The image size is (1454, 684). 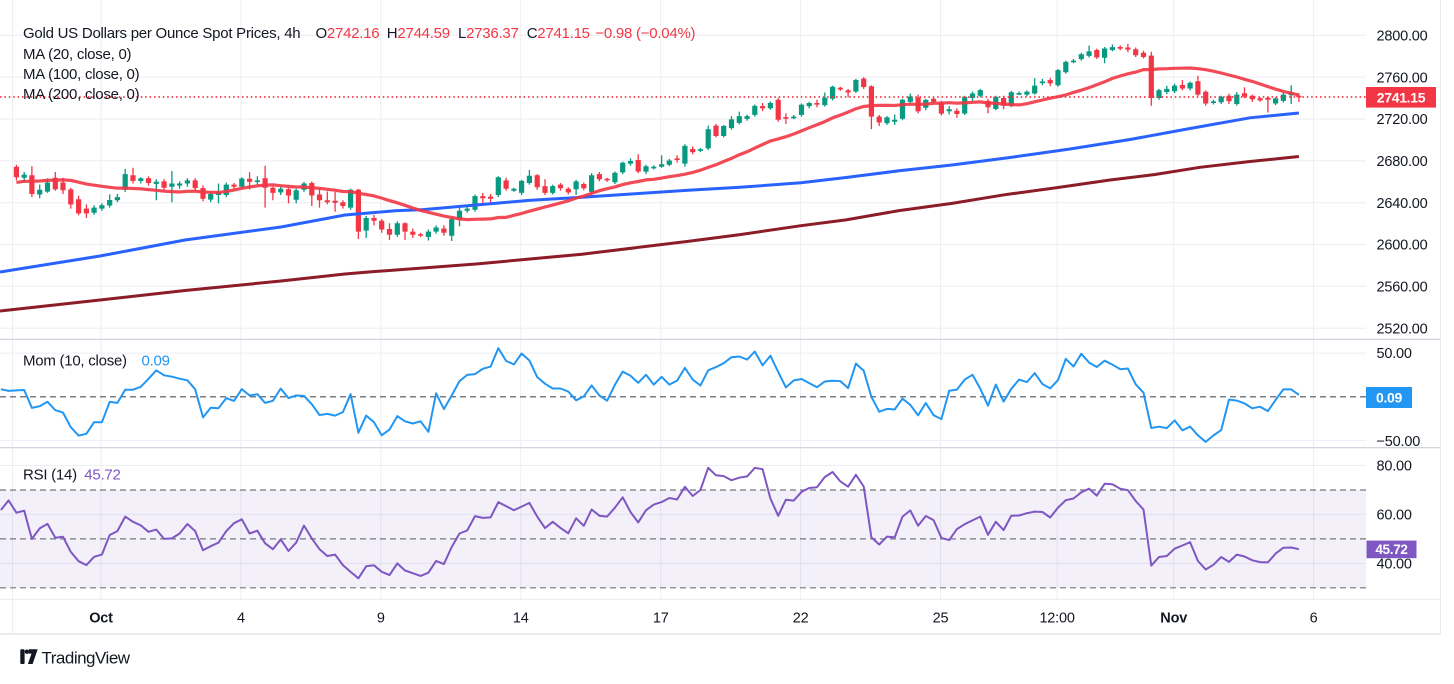 I want to click on svg-text: Oct, so click(x=101, y=619).